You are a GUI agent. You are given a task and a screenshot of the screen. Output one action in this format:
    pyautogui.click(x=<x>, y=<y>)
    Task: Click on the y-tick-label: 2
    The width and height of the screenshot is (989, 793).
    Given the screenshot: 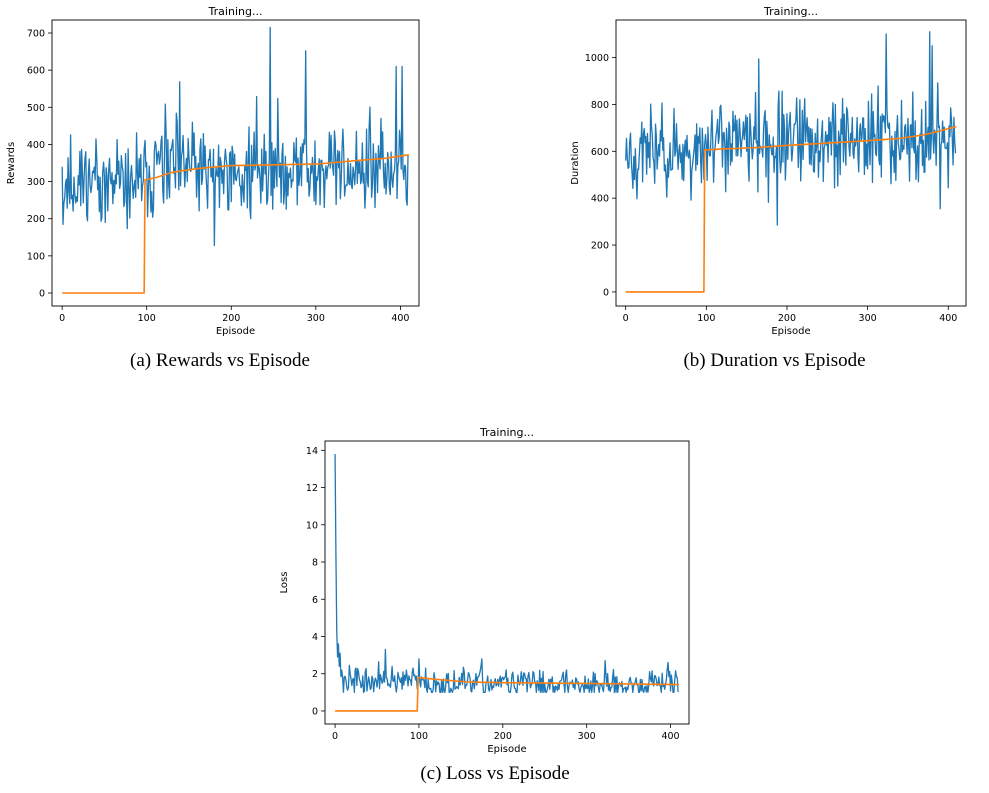 What is the action you would take?
    pyautogui.click(x=315, y=674)
    